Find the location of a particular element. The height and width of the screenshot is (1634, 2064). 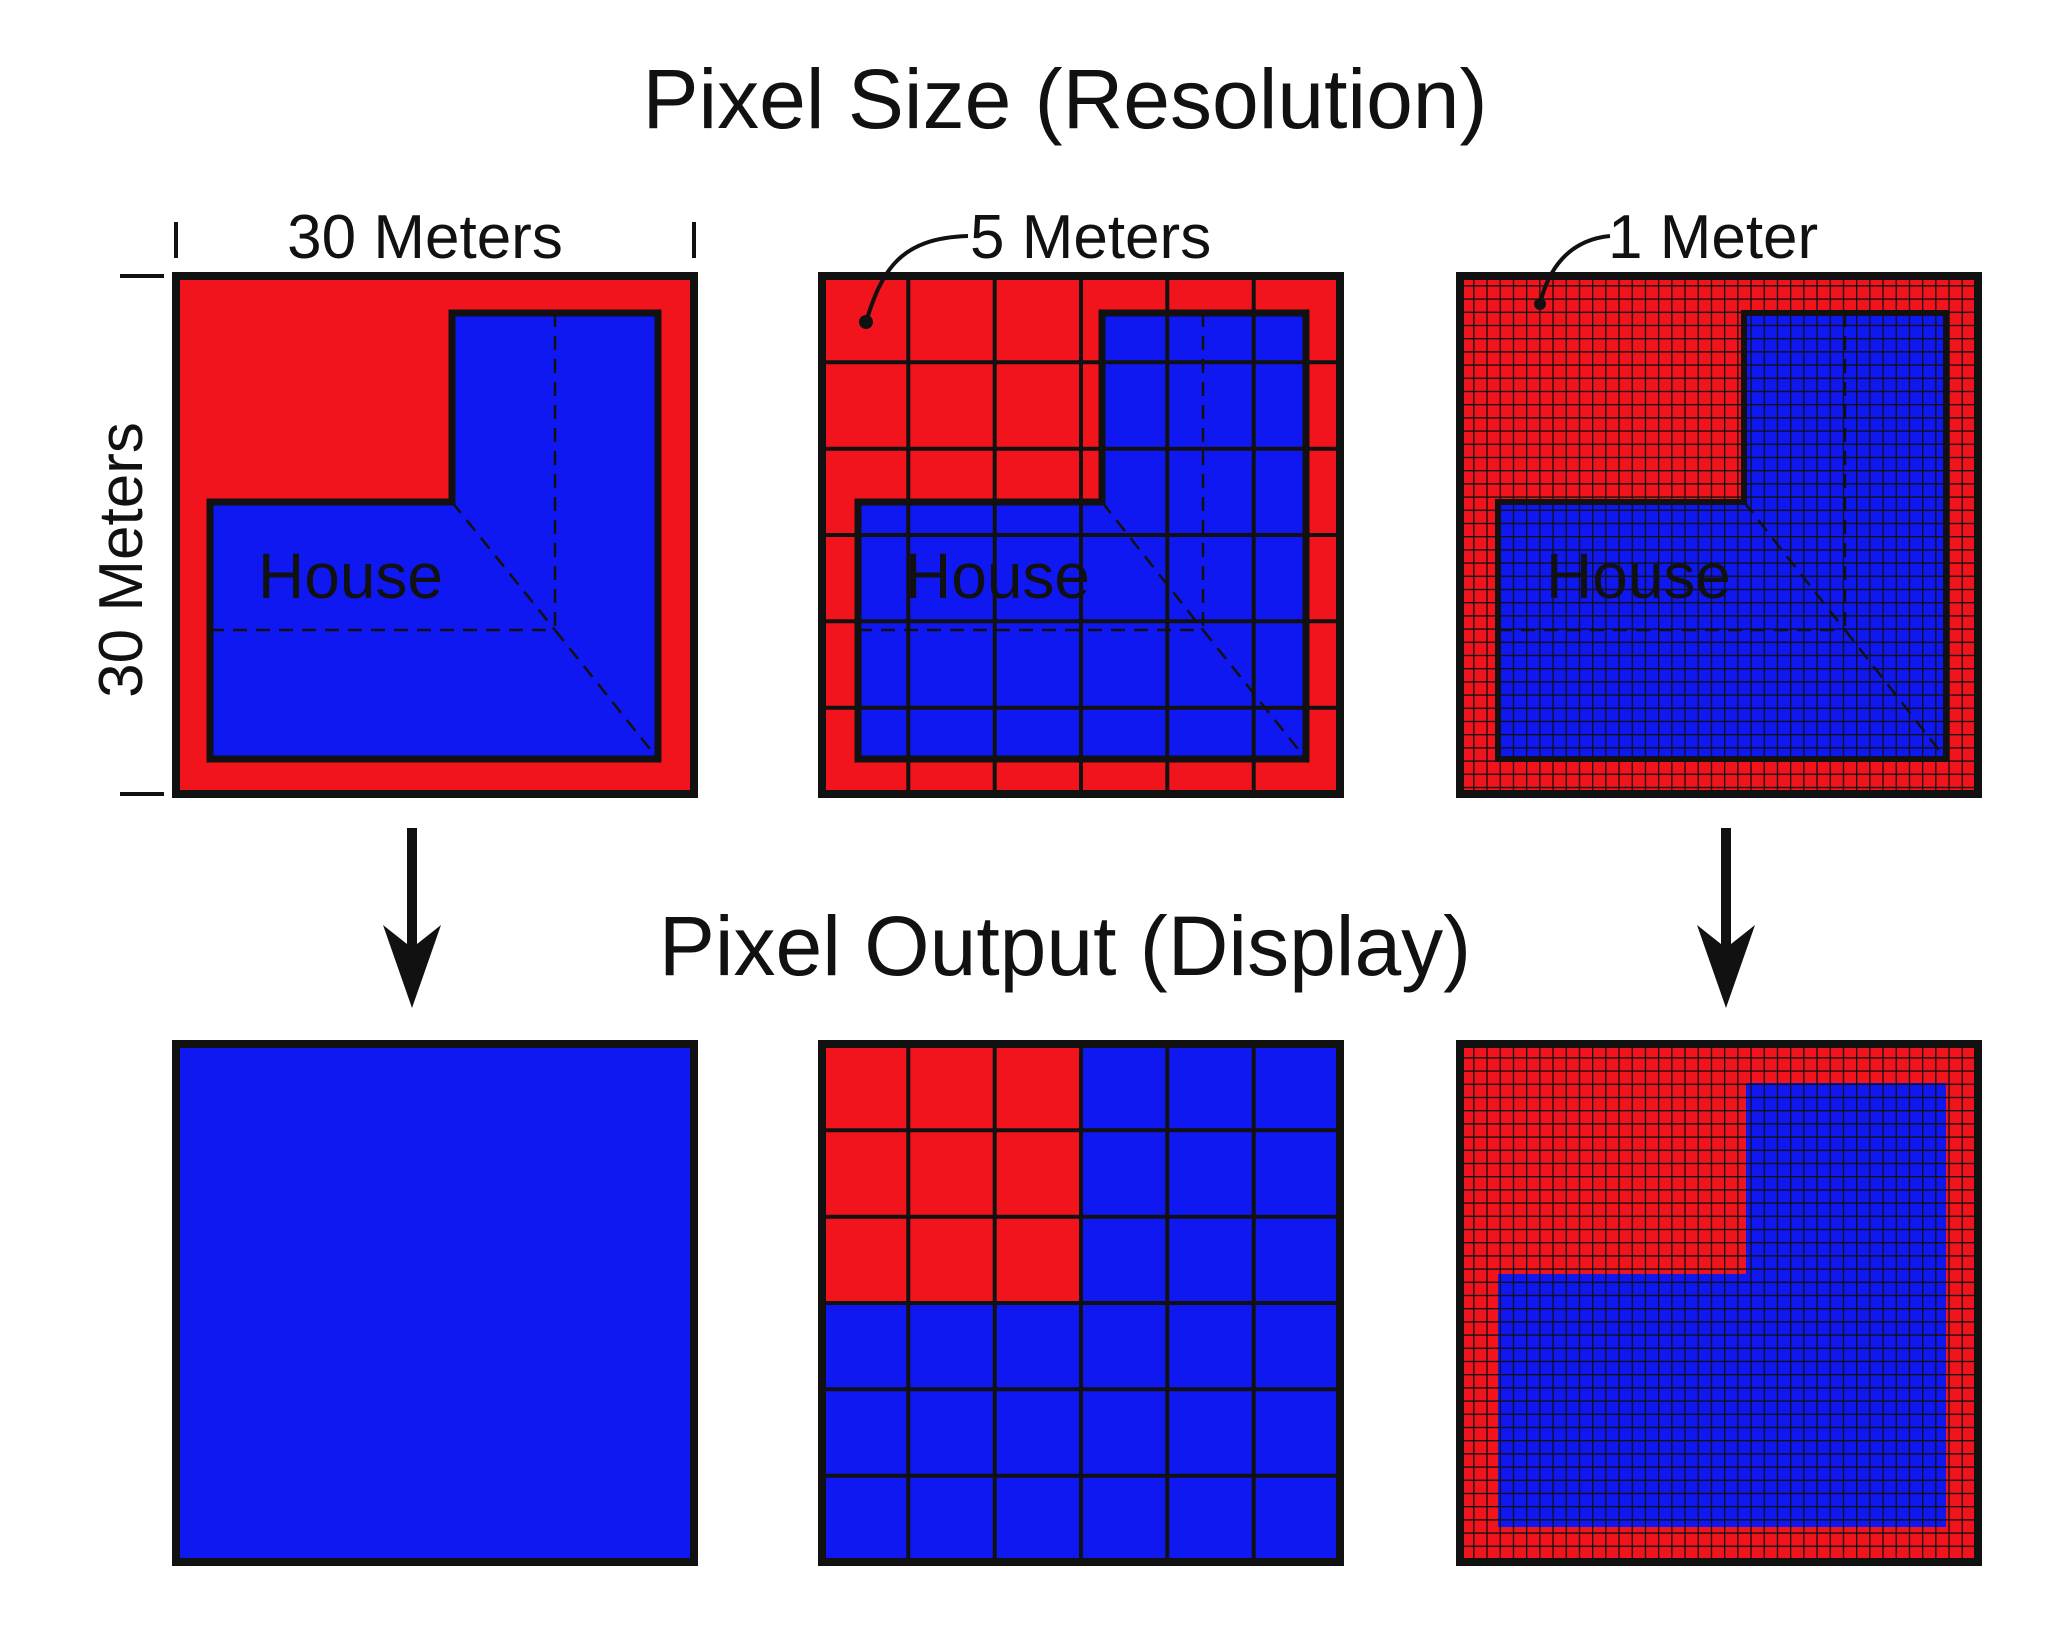

pixel-cell is located at coordinates (435, 1303).